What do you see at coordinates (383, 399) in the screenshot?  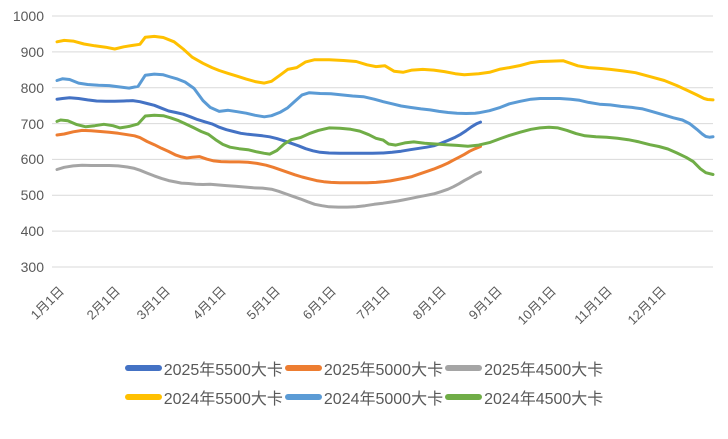 I see `legend-label-2024-5000: 2024年5000大卡` at bounding box center [383, 399].